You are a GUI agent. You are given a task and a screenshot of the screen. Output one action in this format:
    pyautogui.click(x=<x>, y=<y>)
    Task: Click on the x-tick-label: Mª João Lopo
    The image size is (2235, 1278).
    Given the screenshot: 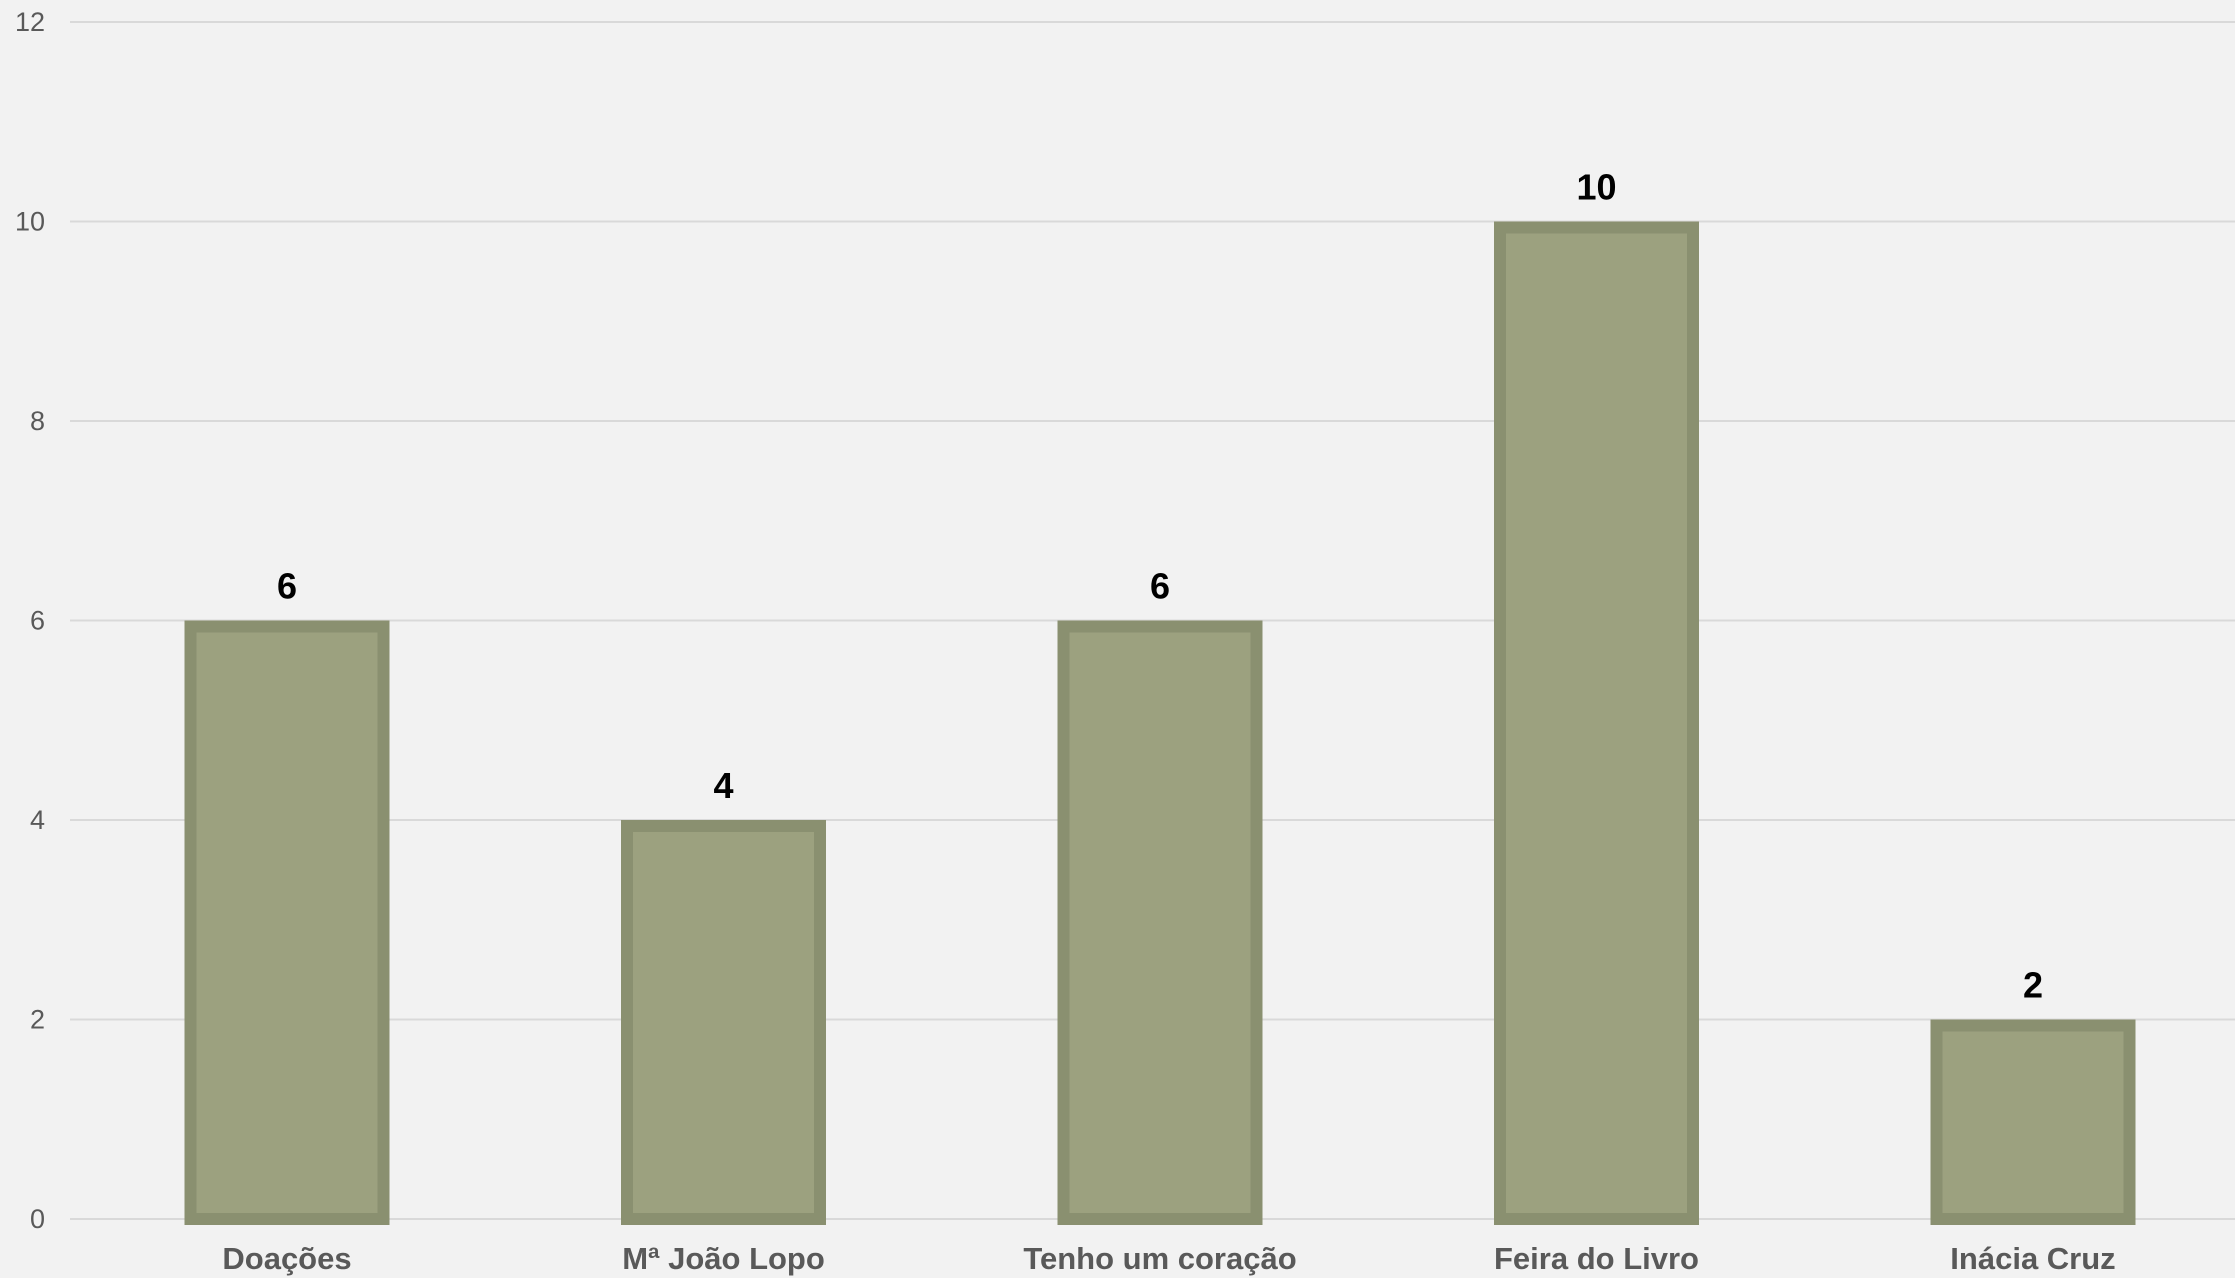 What is the action you would take?
    pyautogui.click(x=723, y=1258)
    